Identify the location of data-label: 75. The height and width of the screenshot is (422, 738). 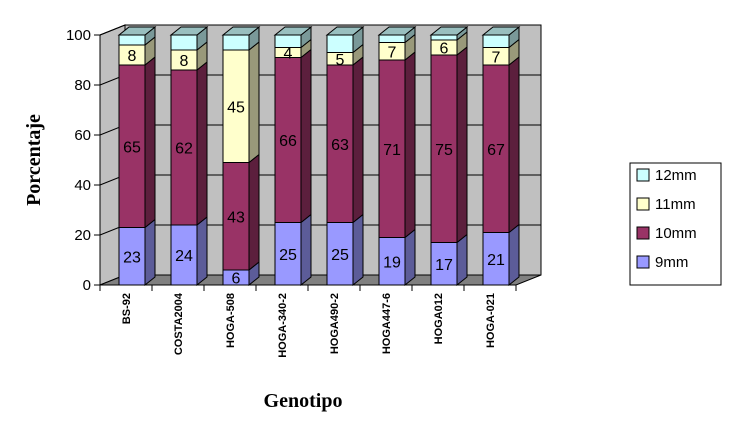
(444, 150).